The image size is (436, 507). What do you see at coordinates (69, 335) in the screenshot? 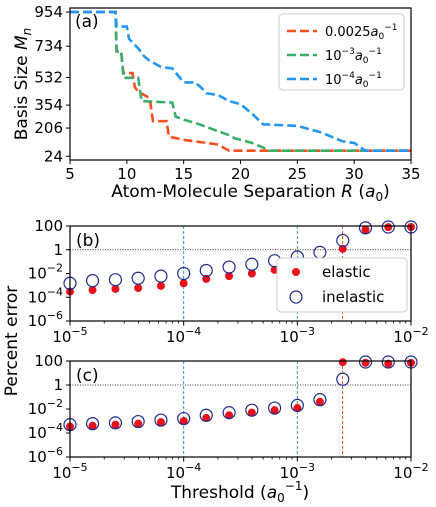
I see `x-tick-label-b: 10⁻⁵` at bounding box center [69, 335].